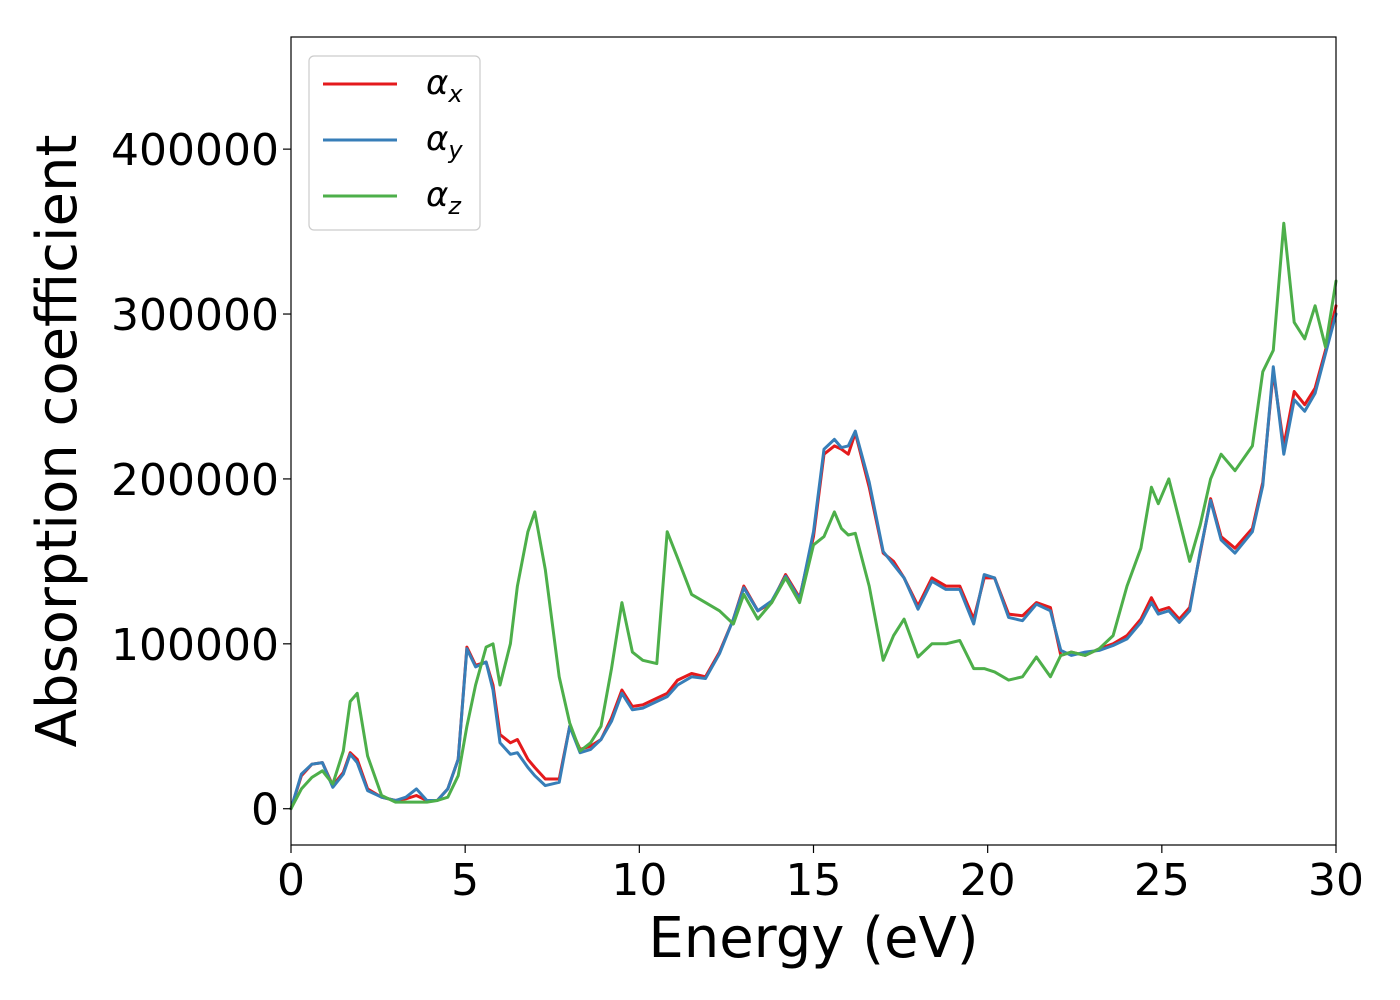 This screenshot has height=1000, width=1400. What do you see at coordinates (291, 880) in the screenshot?
I see `x-tick-label: 0` at bounding box center [291, 880].